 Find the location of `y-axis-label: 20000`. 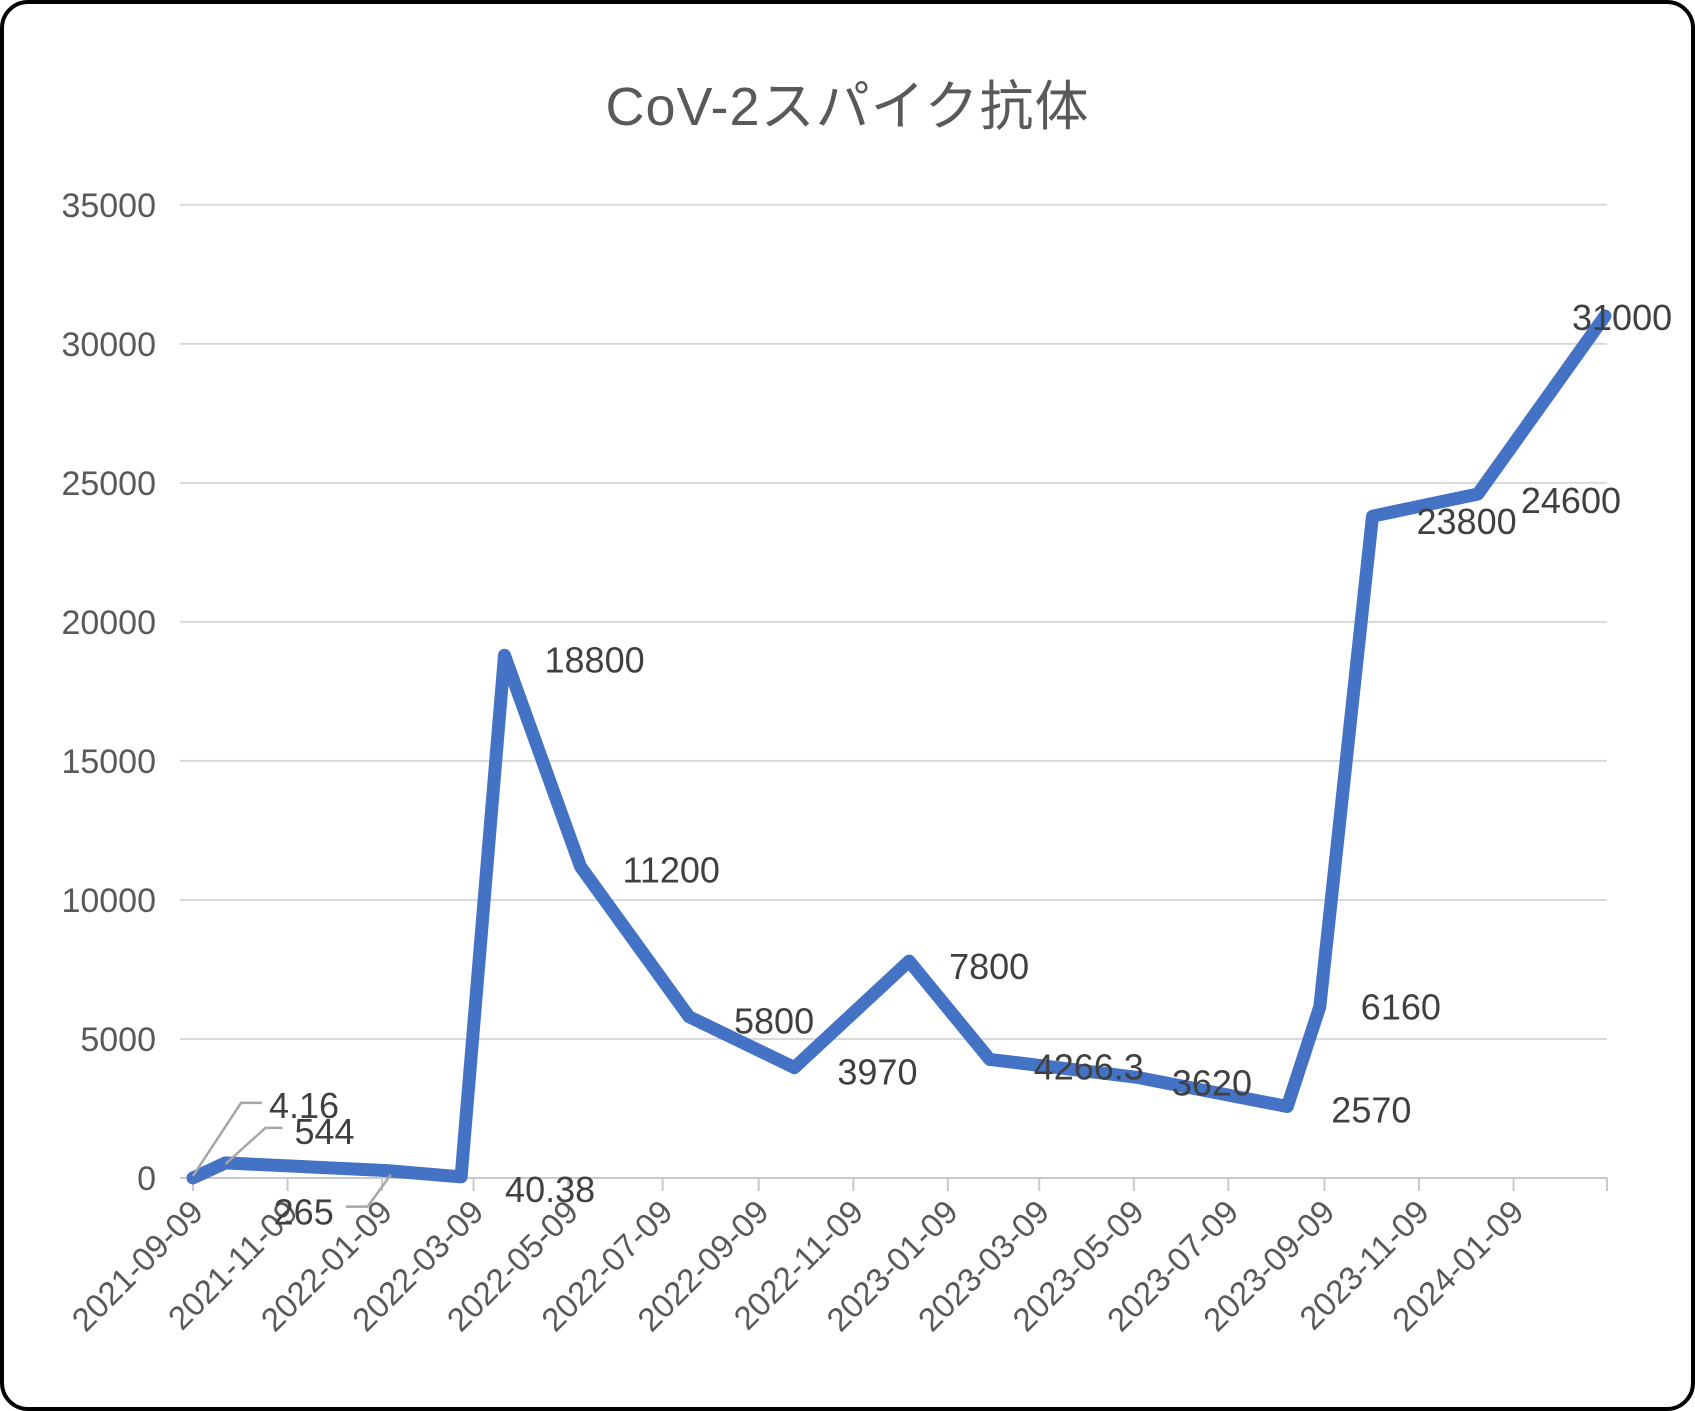

y-axis-label: 20000 is located at coordinates (108, 623).